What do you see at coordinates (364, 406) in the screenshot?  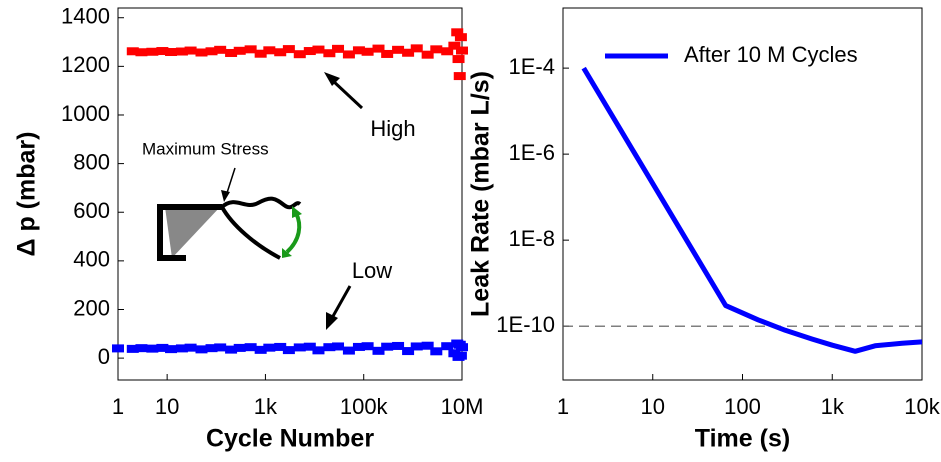 I see `x-tick-label: 100k` at bounding box center [364, 406].